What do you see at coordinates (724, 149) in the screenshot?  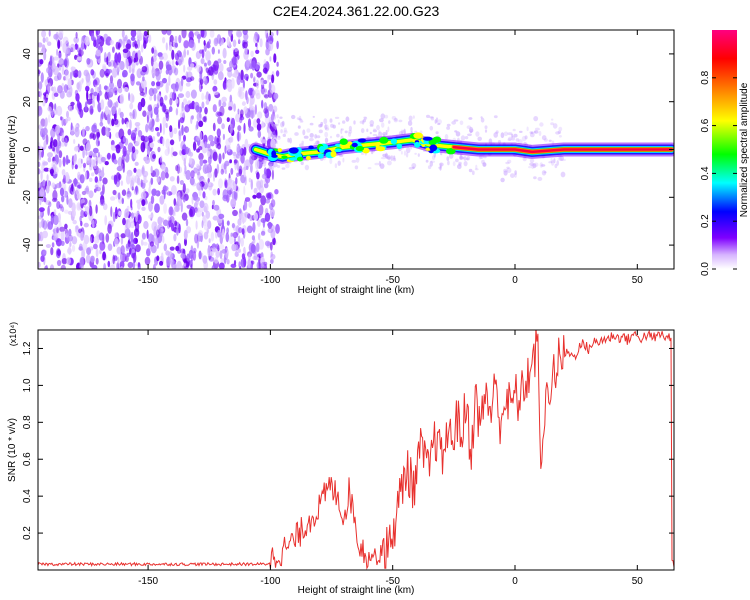 I see `colorbar-gradient` at bounding box center [724, 149].